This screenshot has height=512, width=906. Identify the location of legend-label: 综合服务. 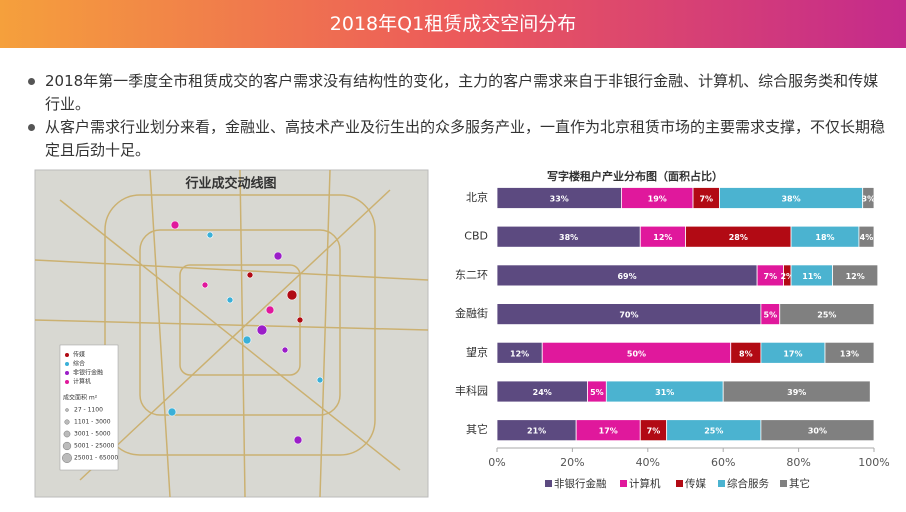
(748, 483).